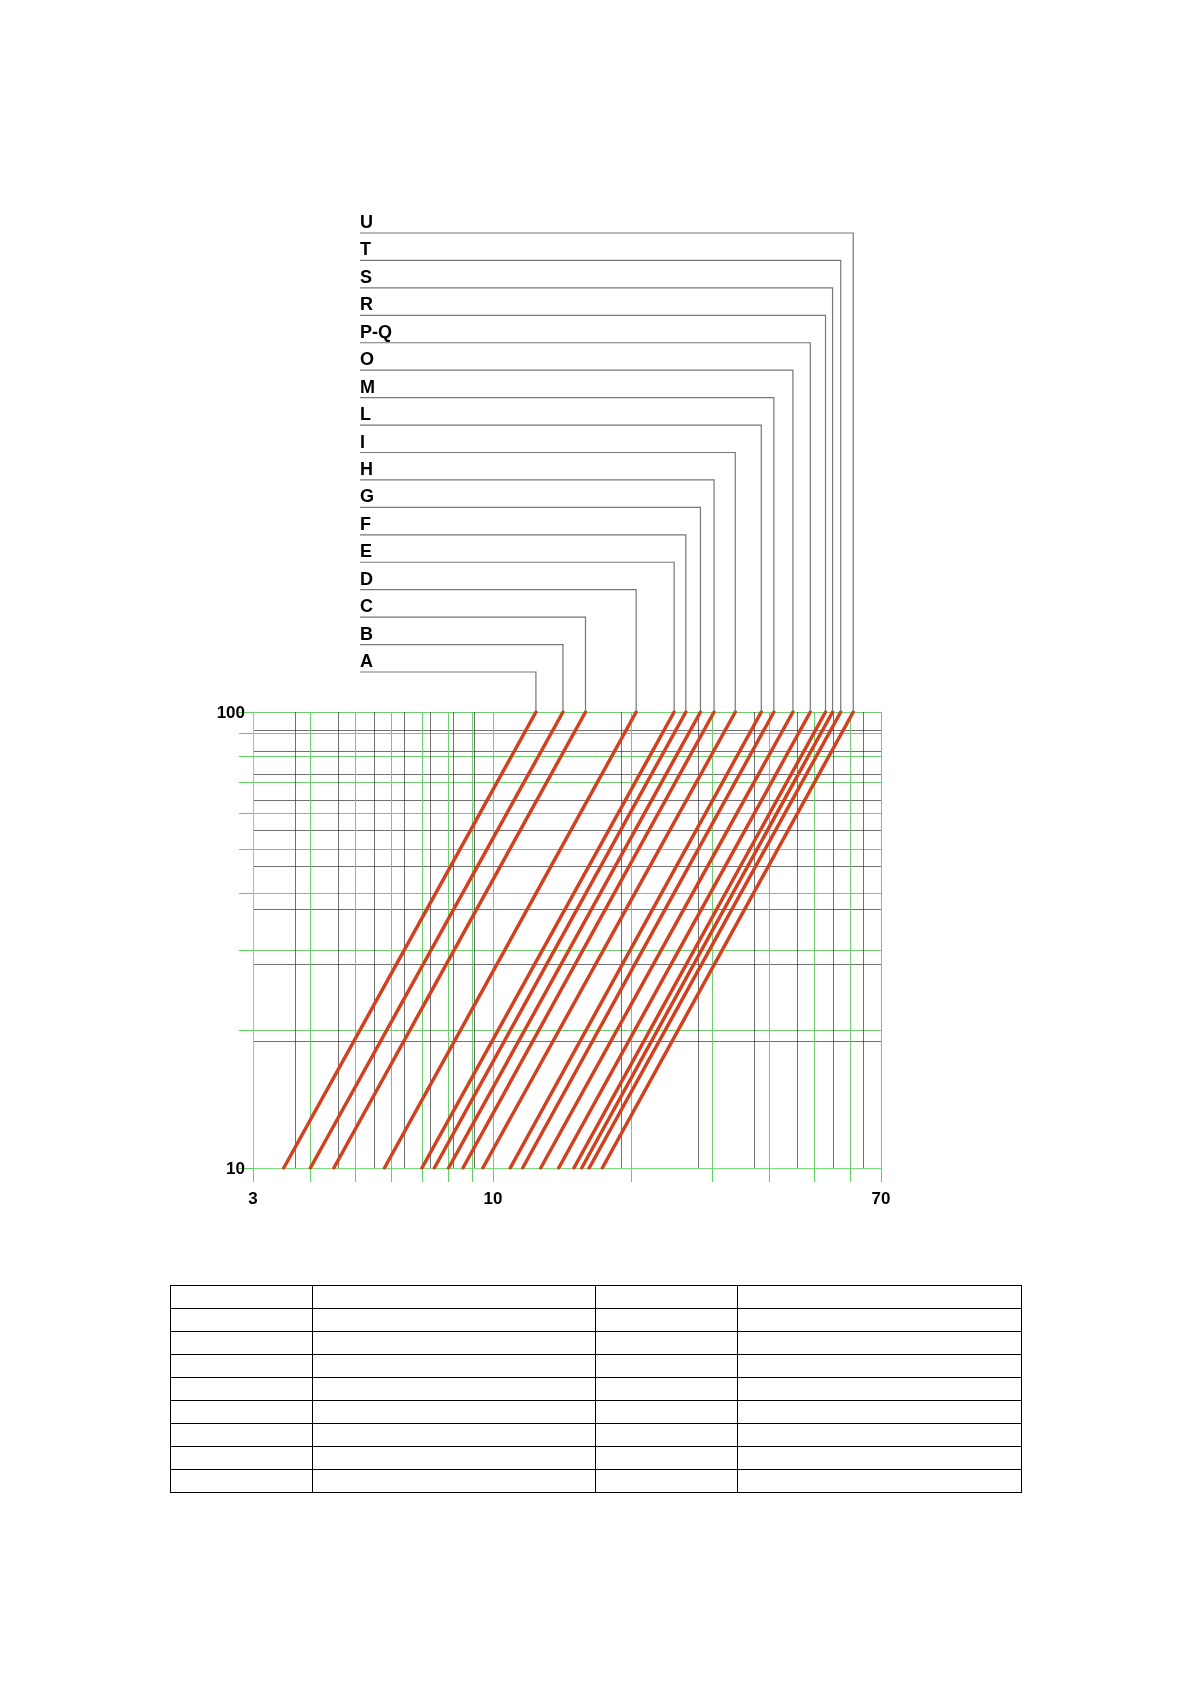  What do you see at coordinates (366, 468) in the screenshot?
I see `text: H` at bounding box center [366, 468].